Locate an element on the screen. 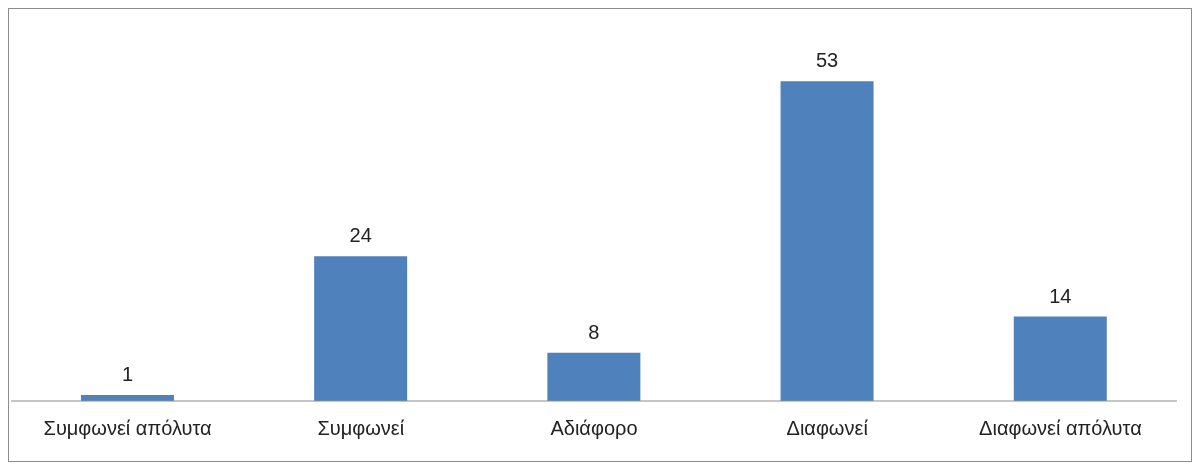 The image size is (1200, 470). data-label: 8 is located at coordinates (594, 331).